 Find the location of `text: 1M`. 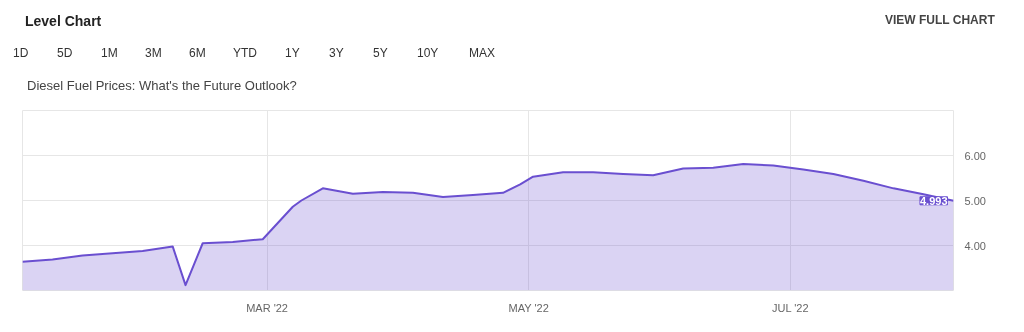

text: 1M is located at coordinates (109, 53).